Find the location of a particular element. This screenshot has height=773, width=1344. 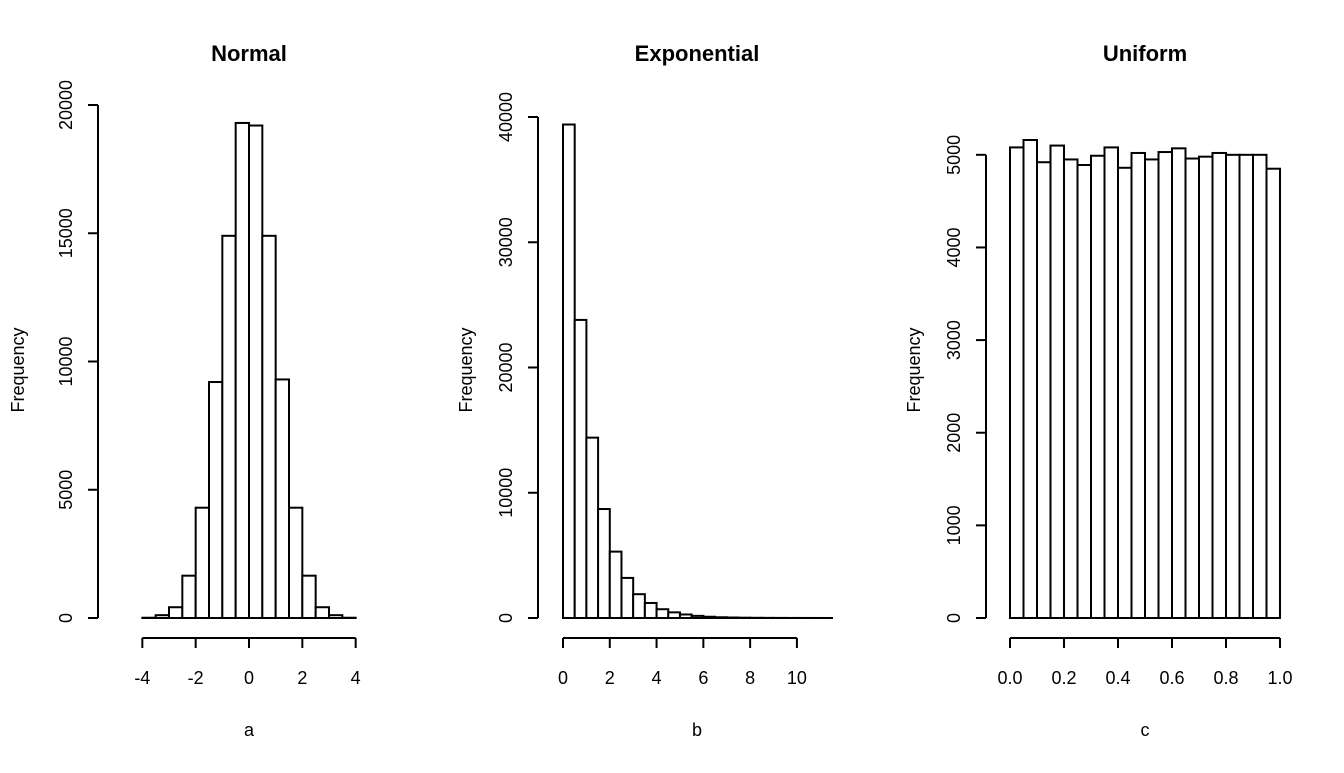

y-tick-label: 2000 is located at coordinates (954, 433).